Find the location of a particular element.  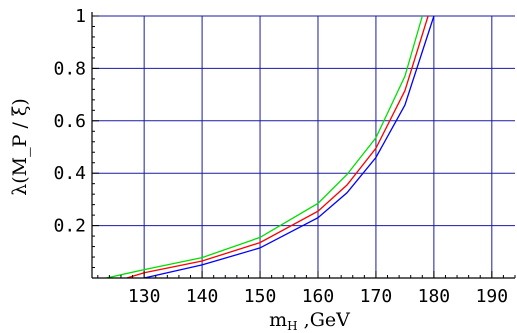

y-tick-label: 0.8 is located at coordinates (69, 68).